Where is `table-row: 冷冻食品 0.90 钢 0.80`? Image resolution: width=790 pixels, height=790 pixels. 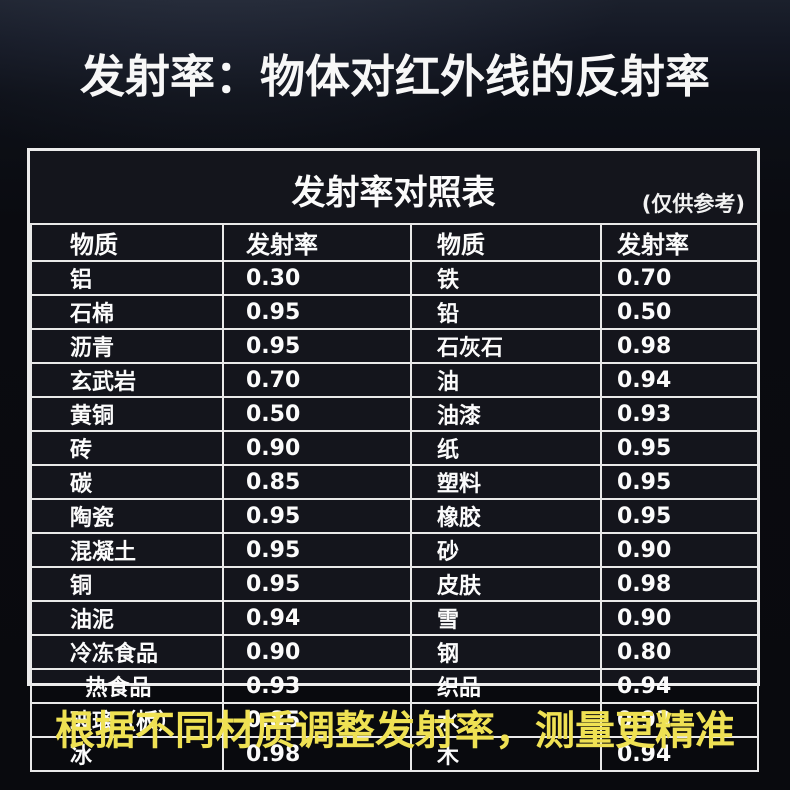 table-row: 冷冻食品 0.90 钢 0.80 is located at coordinates (394, 652).